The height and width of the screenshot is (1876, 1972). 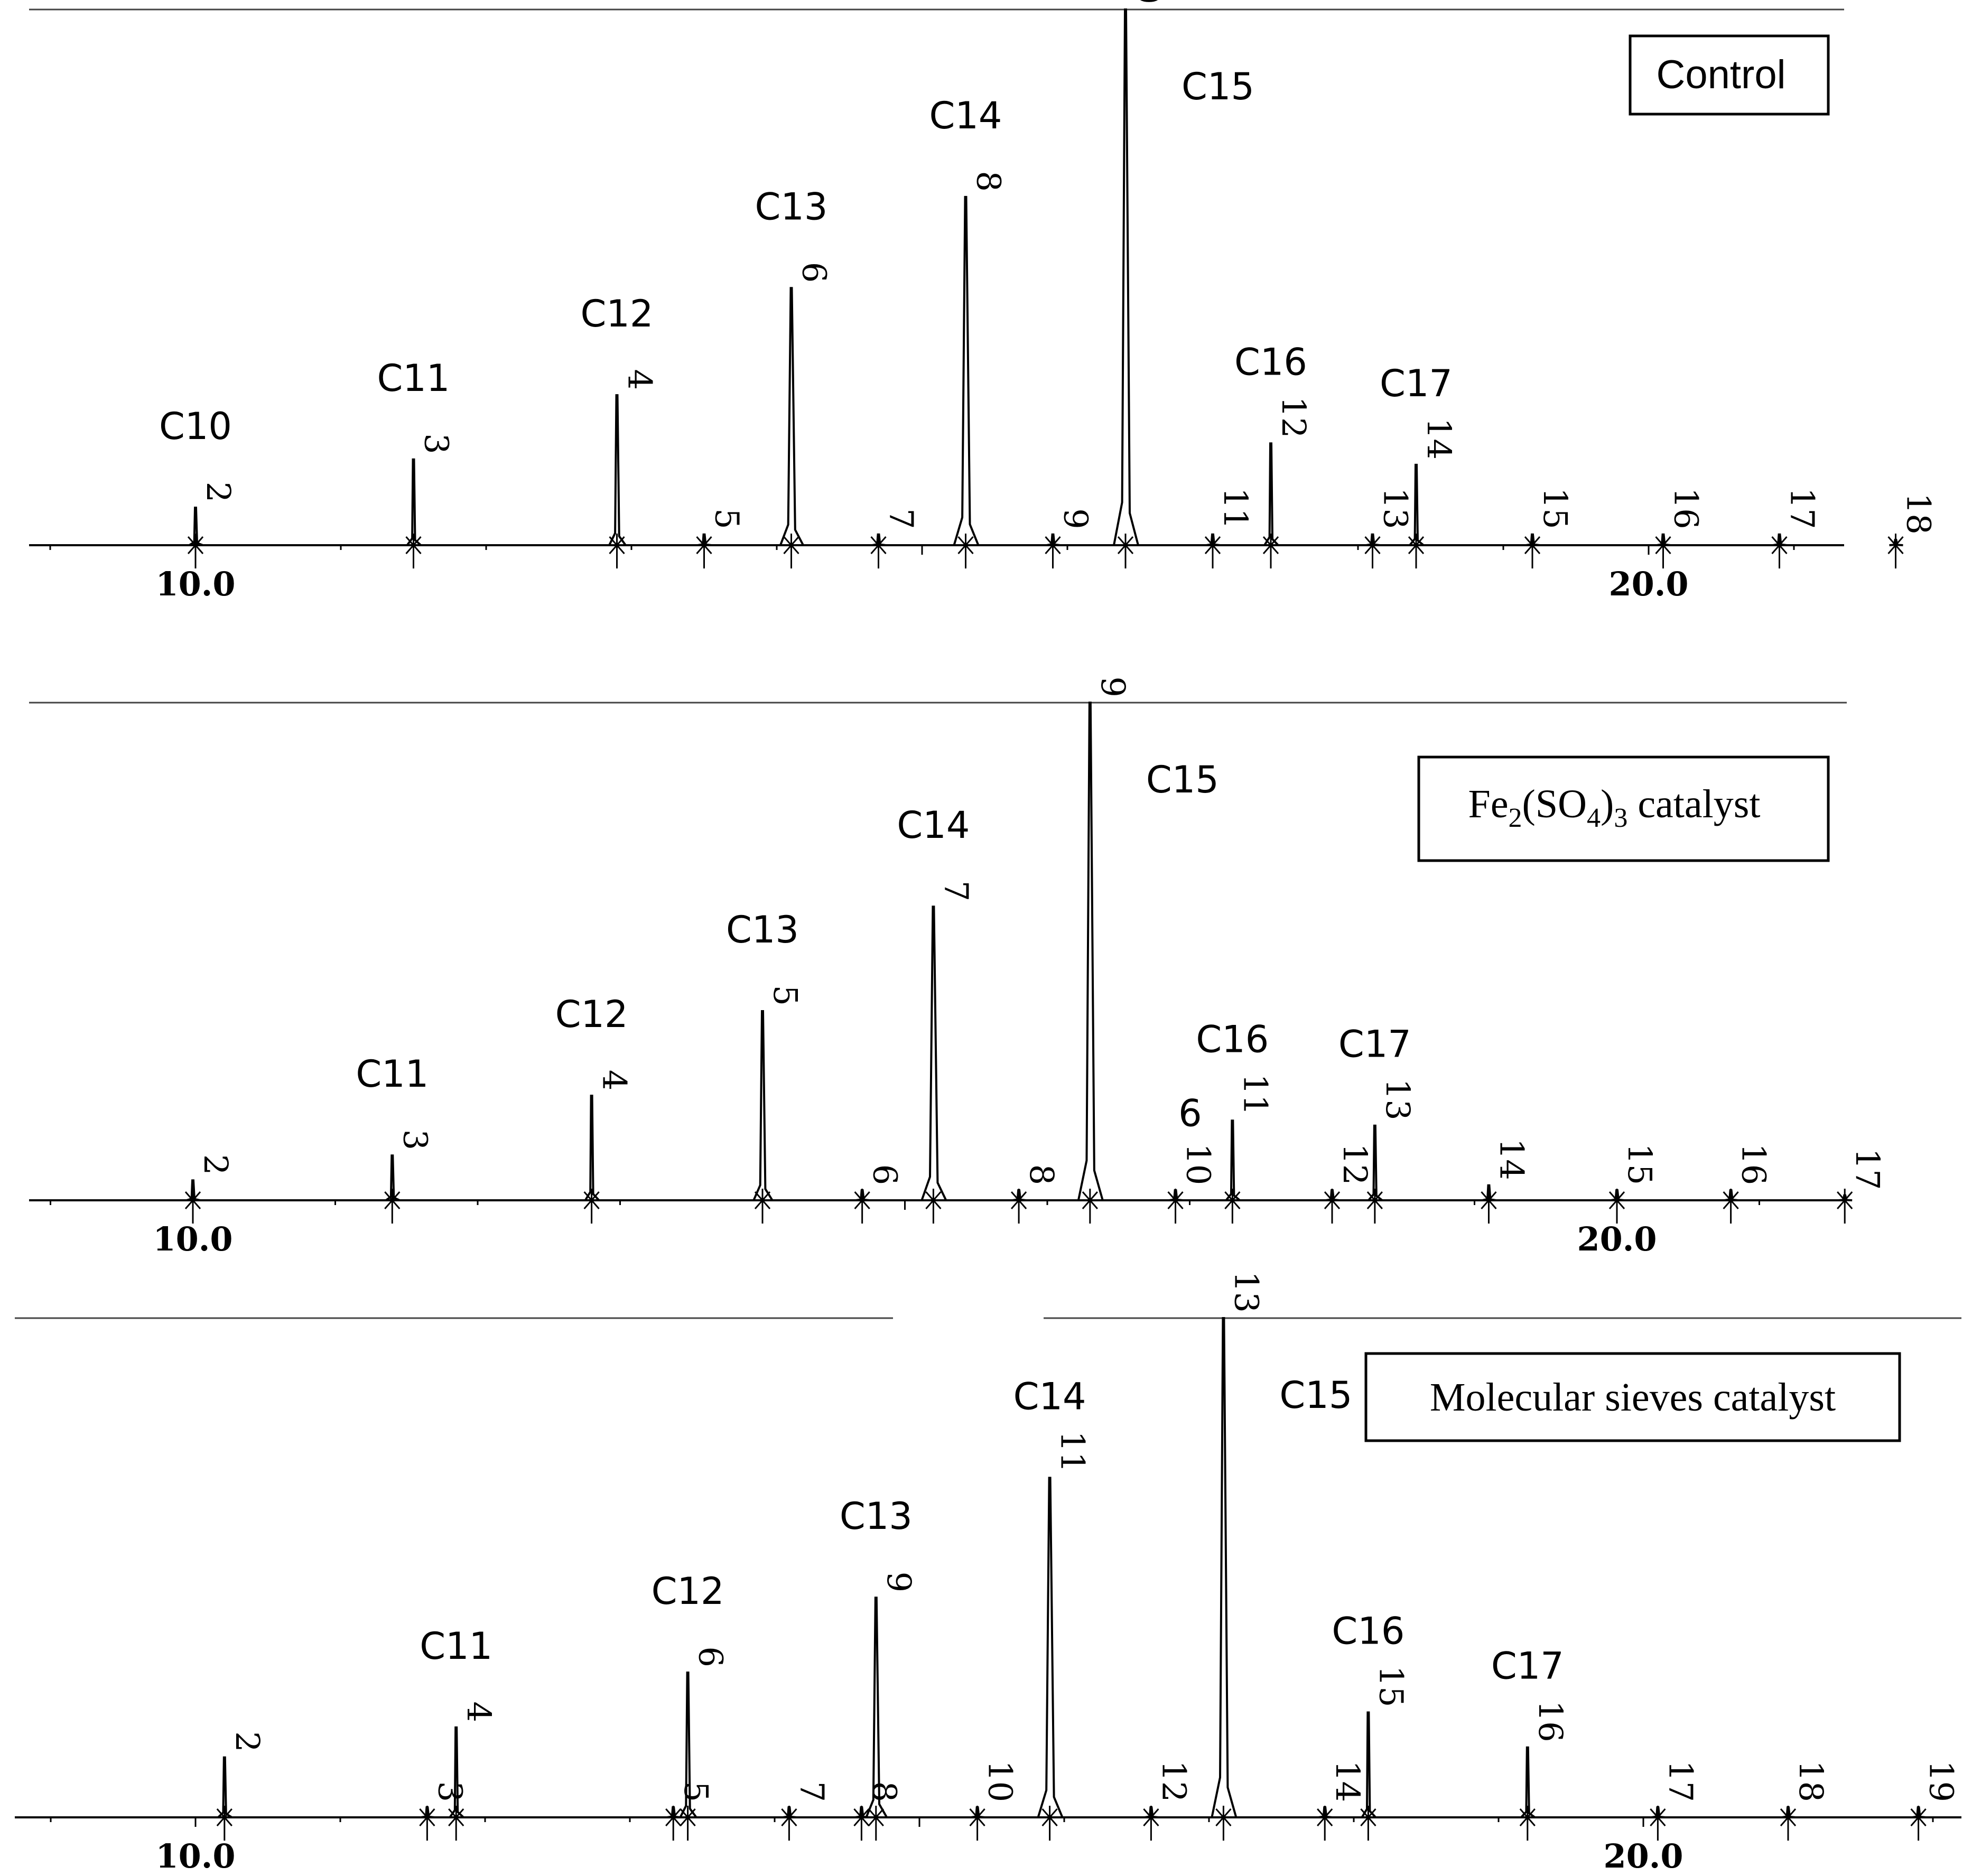 I want to click on peak-number-5: 5, so click(x=696, y=1791).